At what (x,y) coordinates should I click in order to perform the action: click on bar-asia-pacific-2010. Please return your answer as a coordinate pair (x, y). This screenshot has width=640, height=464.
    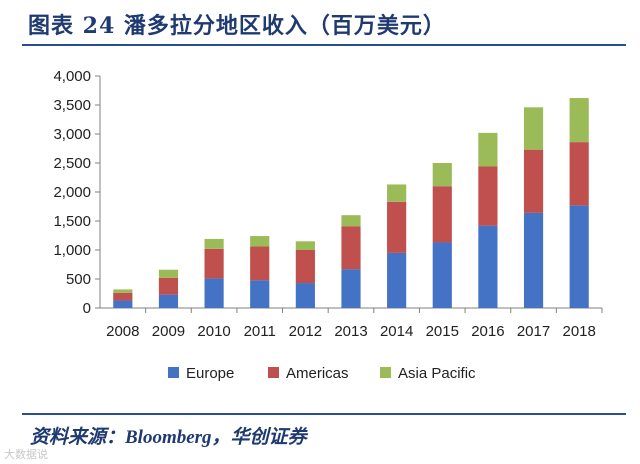
    Looking at the image, I should click on (214, 243).